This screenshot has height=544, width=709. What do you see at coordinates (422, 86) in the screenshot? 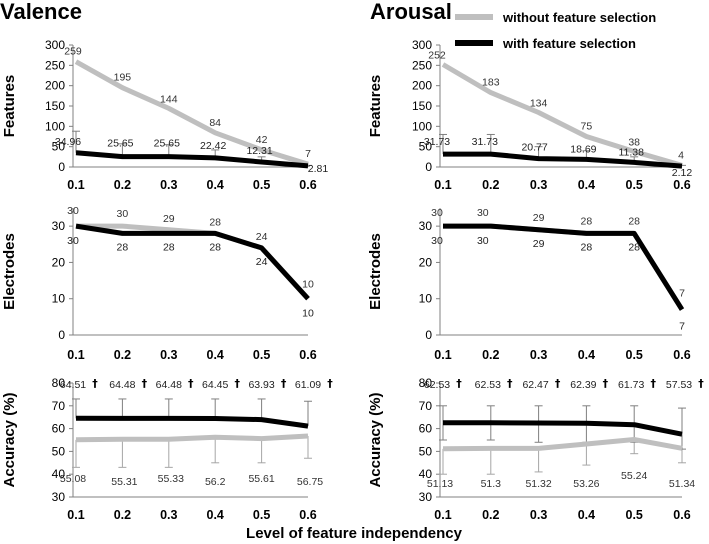
I see `y-tick-label: 200` at bounding box center [422, 86].